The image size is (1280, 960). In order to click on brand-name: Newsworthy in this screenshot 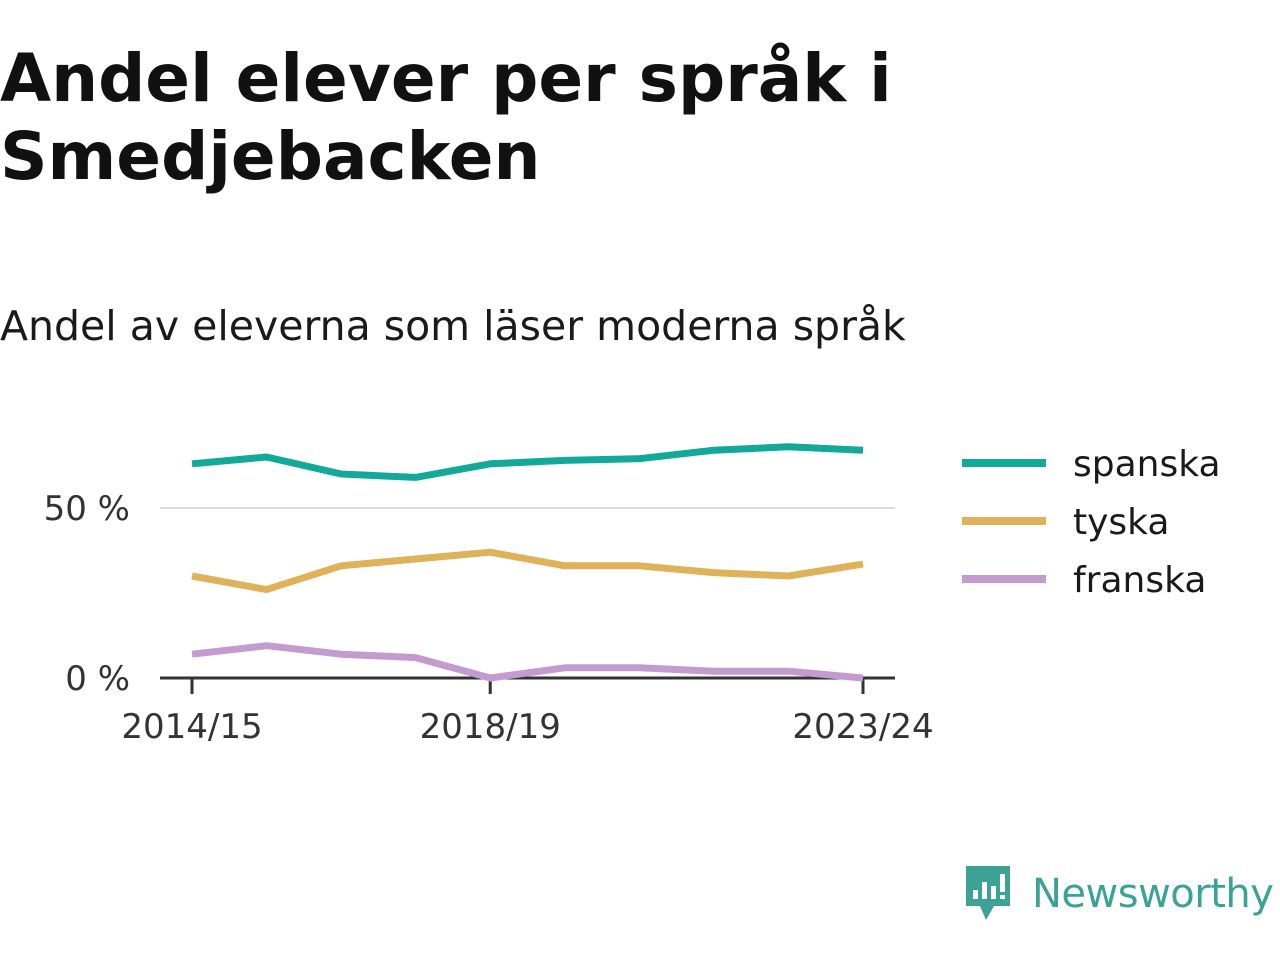, I will do `click(1153, 894)`.